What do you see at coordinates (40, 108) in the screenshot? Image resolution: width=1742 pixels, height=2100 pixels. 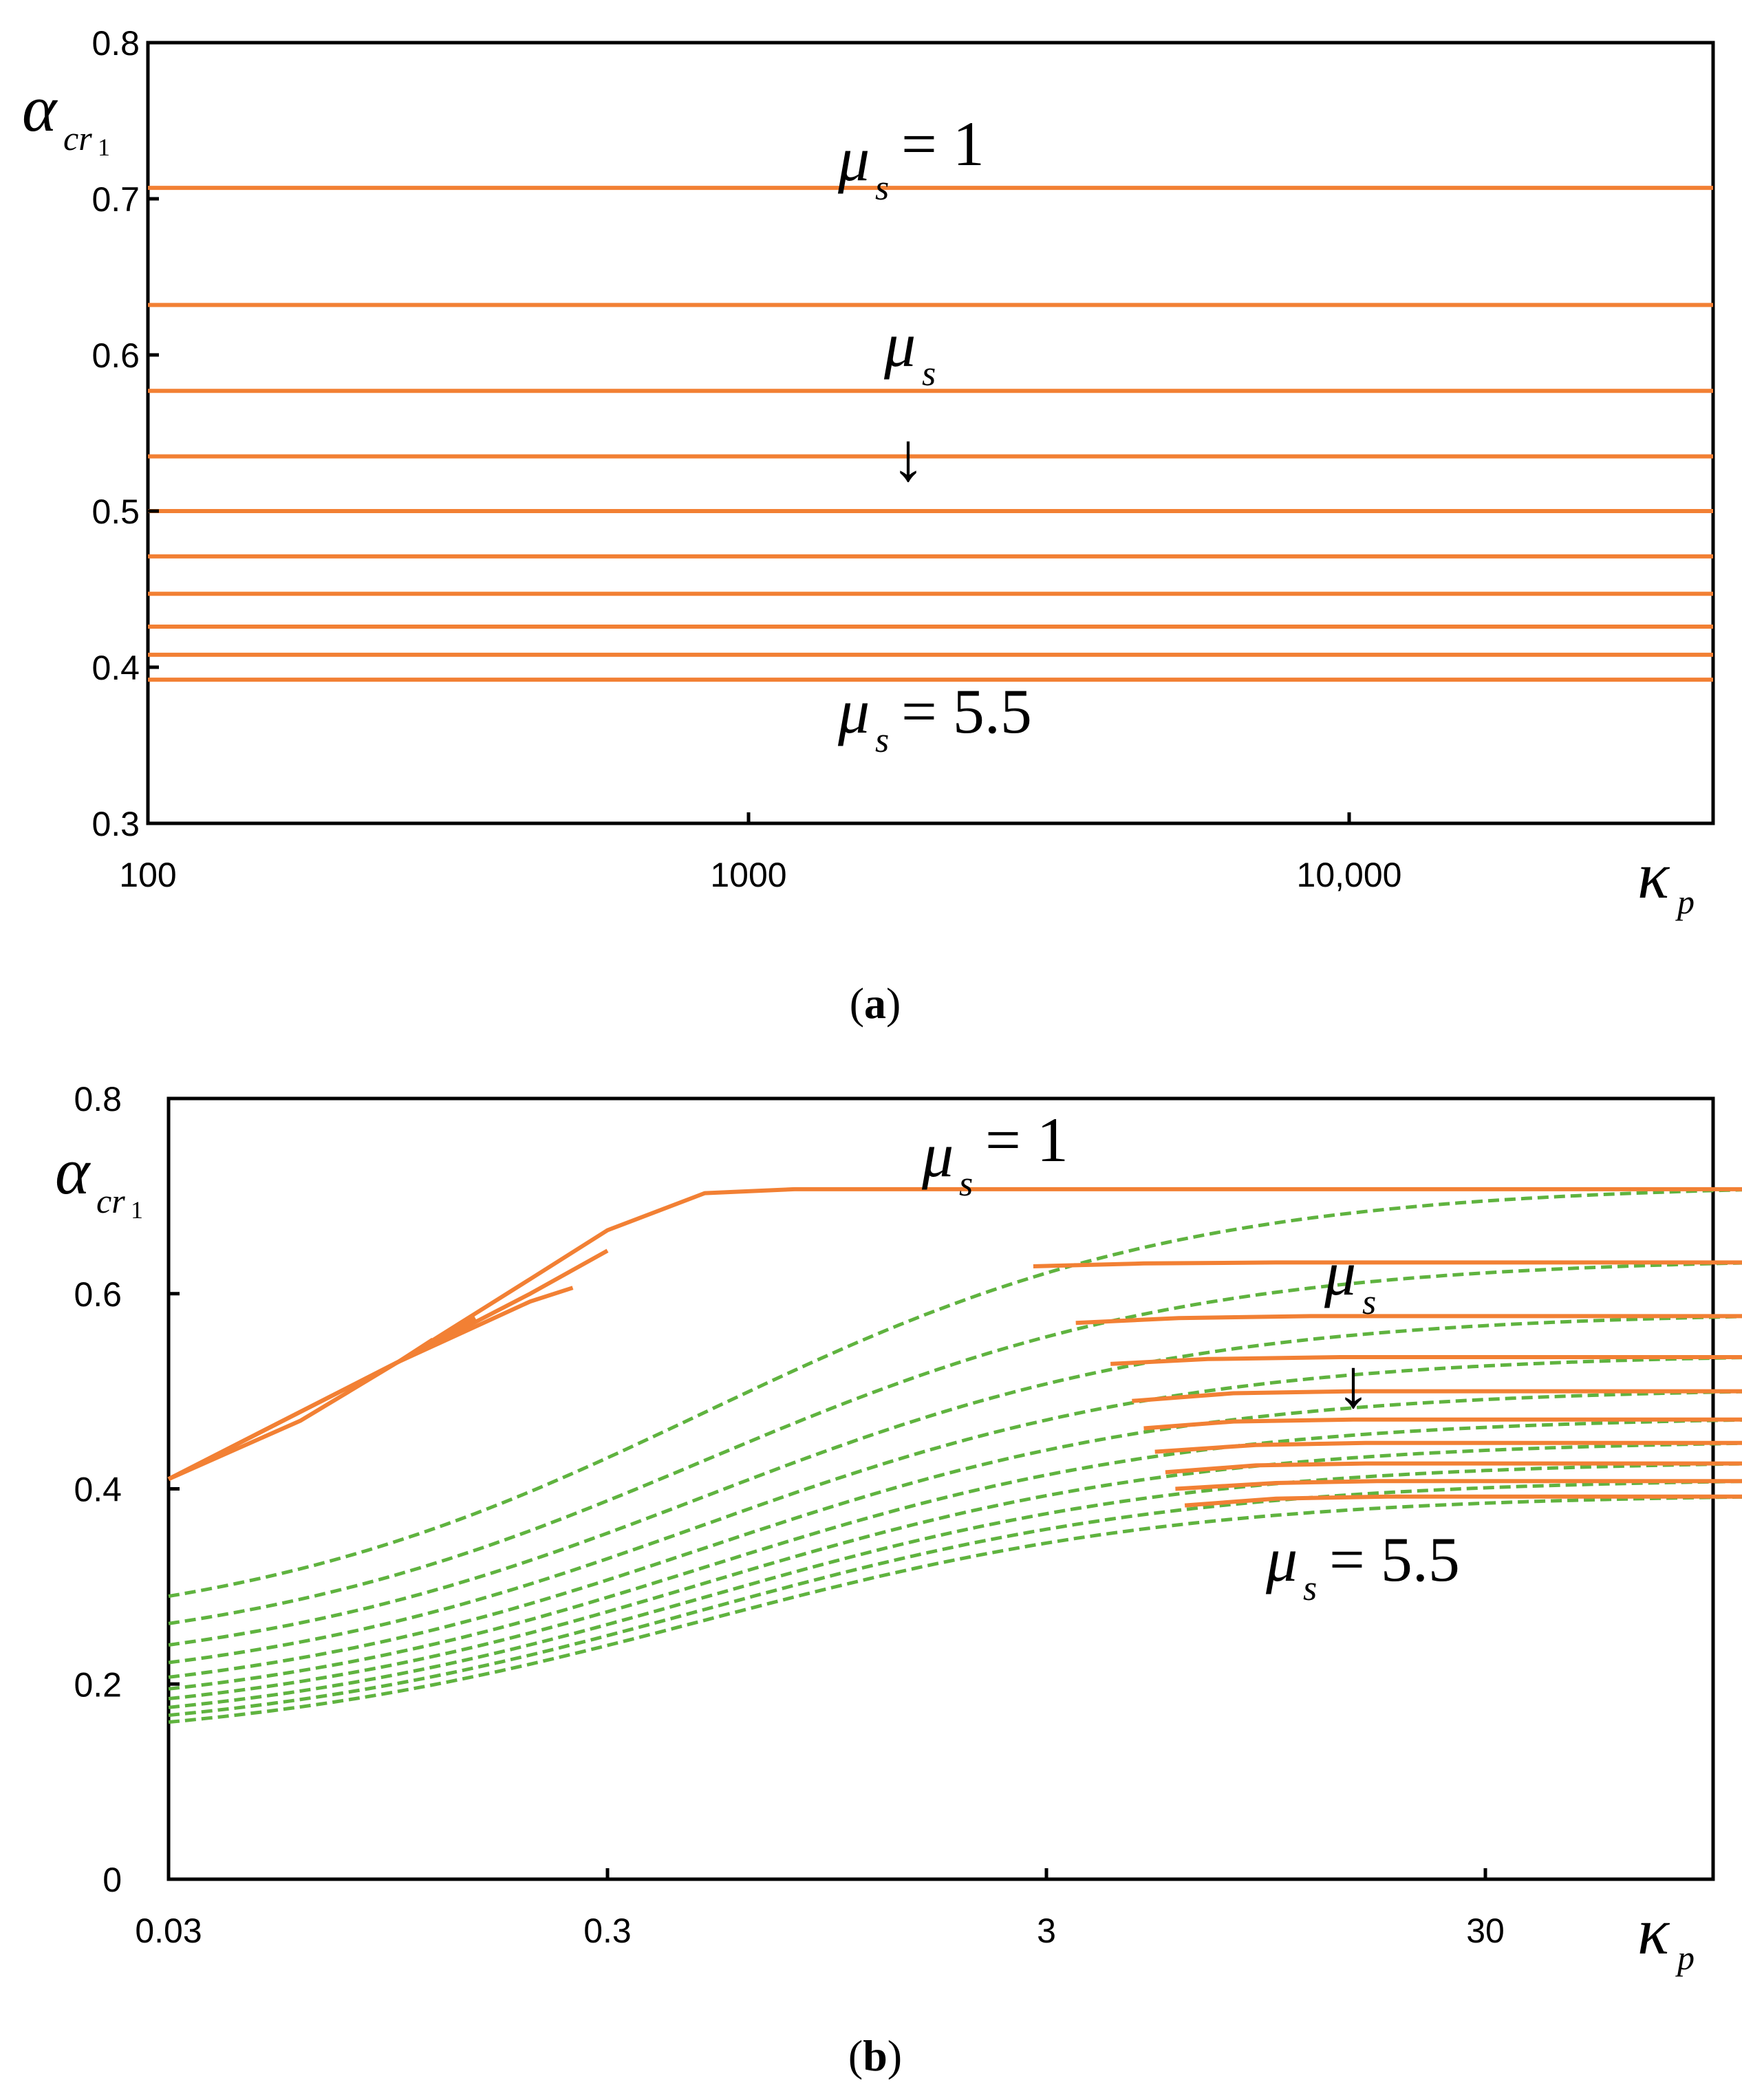 I see `ylabel-a: α` at bounding box center [40, 108].